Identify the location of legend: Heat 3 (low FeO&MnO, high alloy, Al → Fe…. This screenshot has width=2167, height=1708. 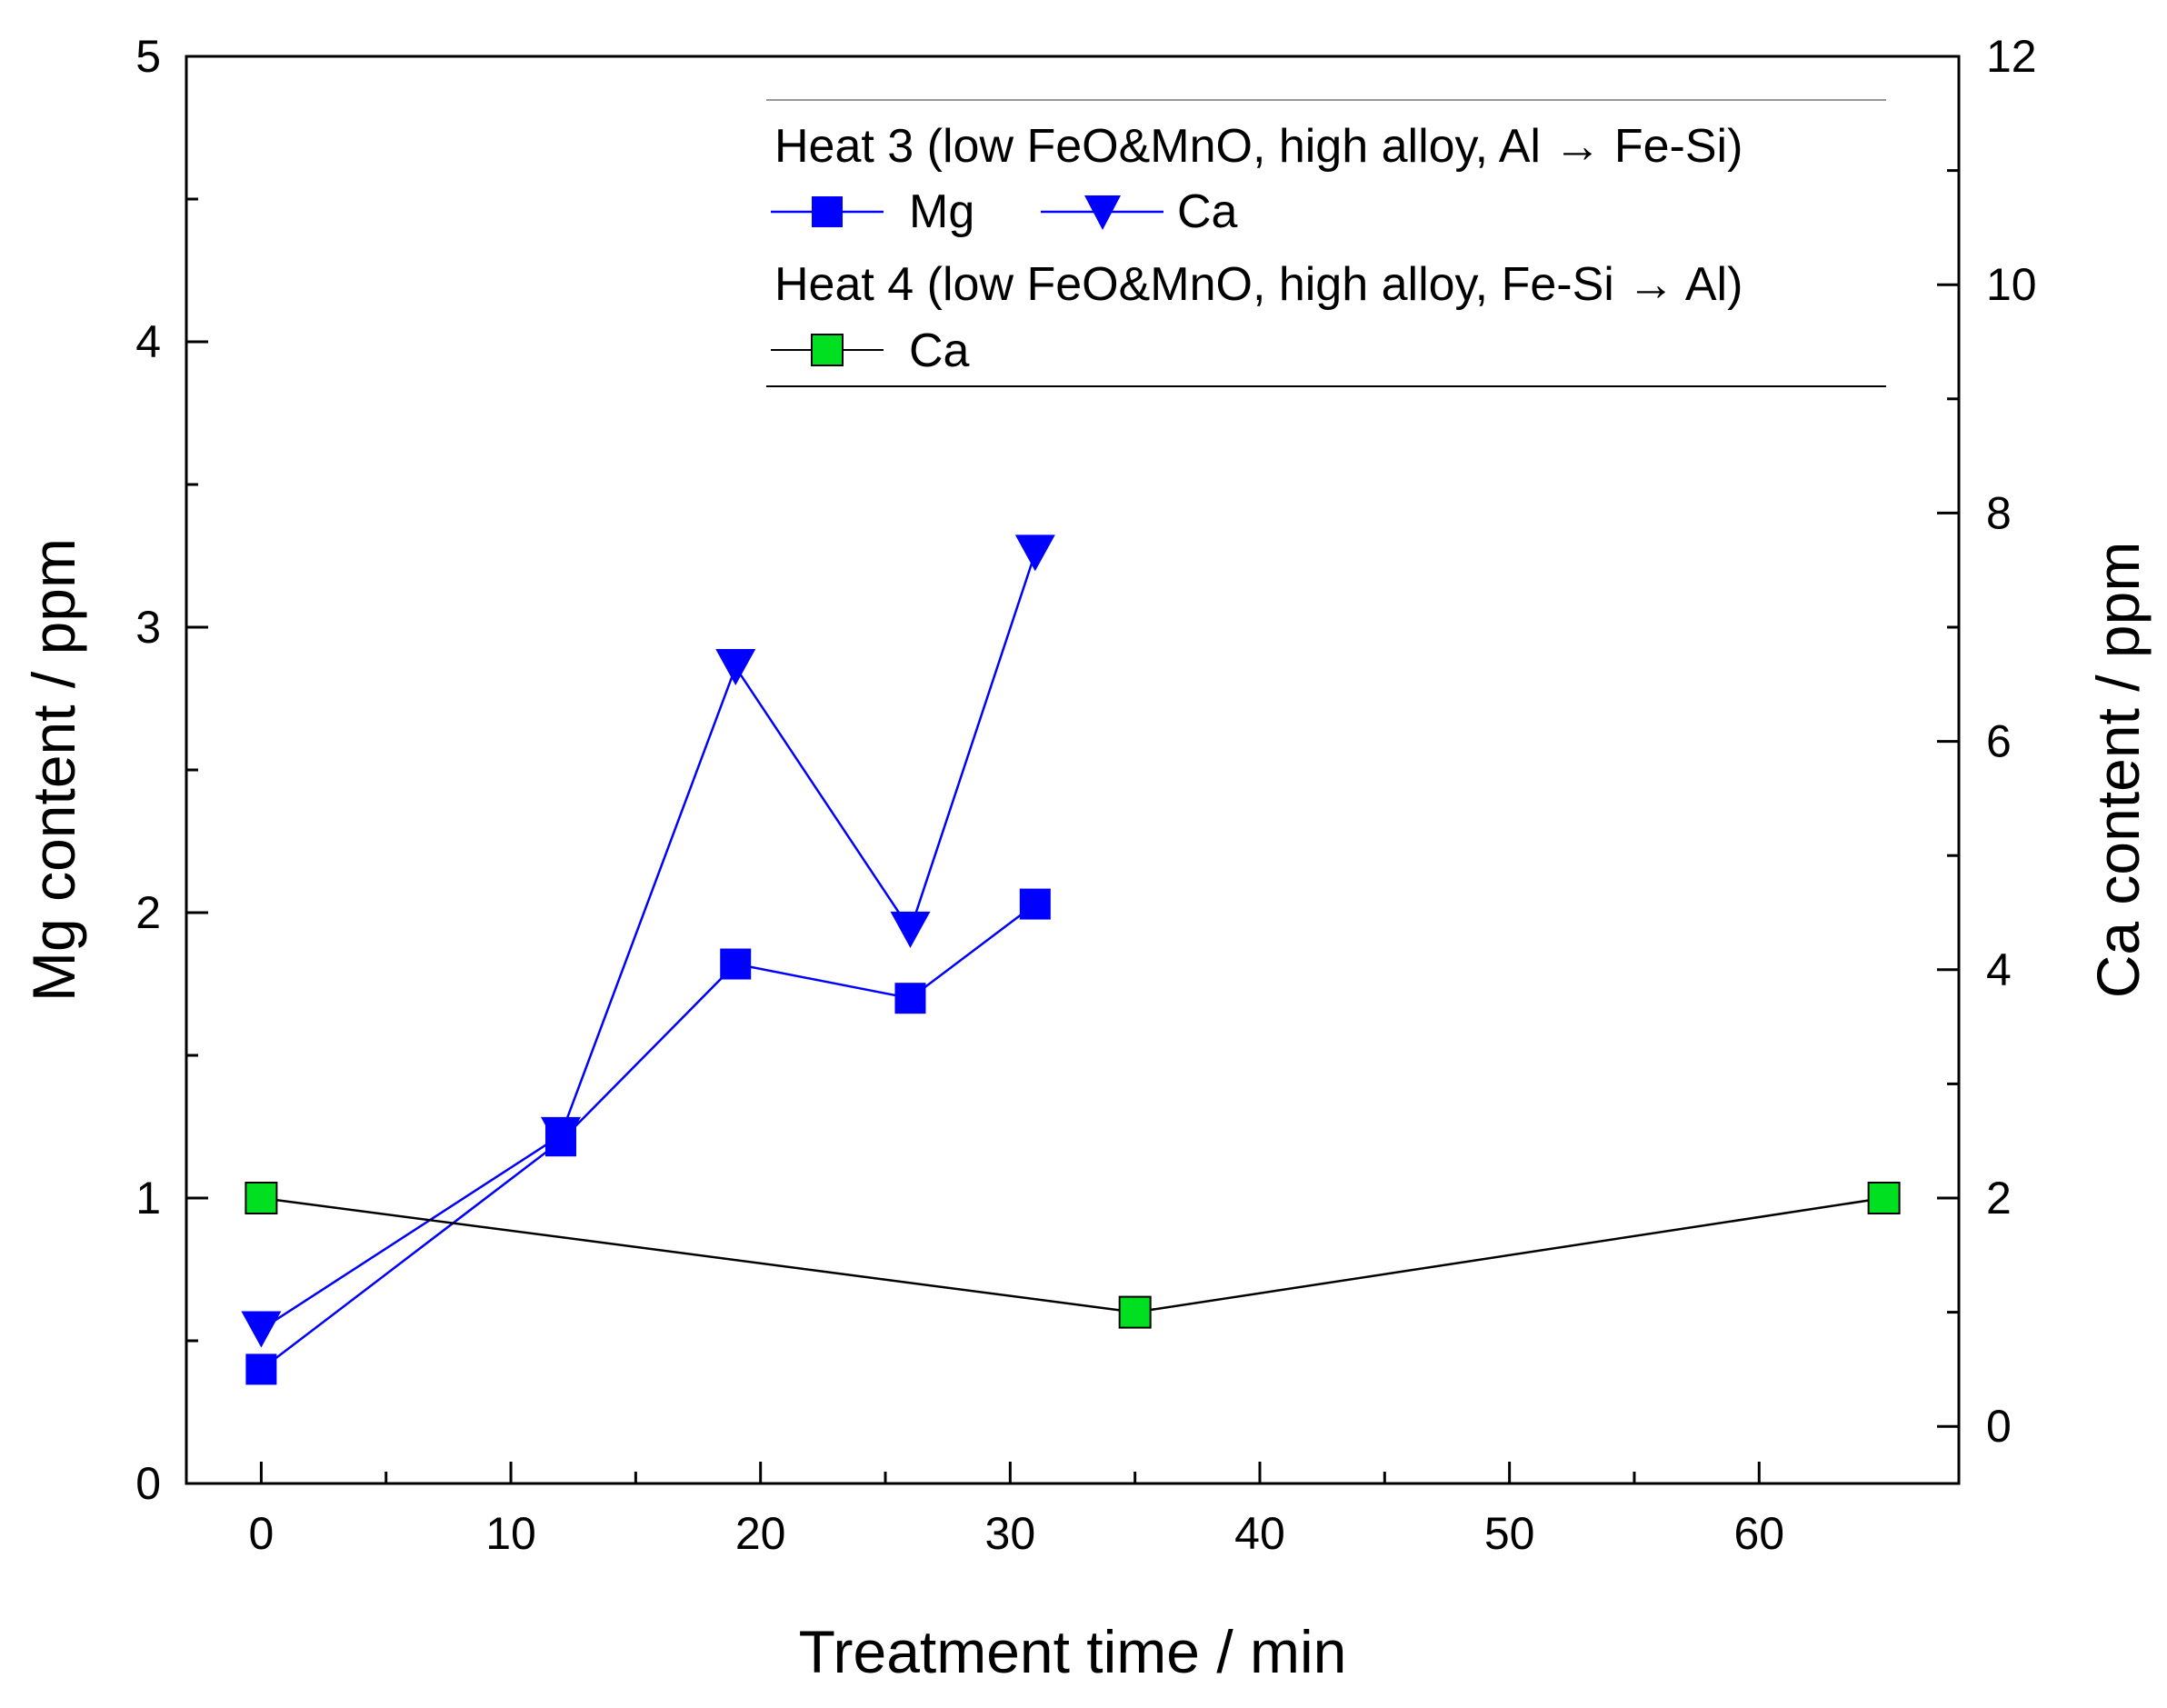
(1326, 243).